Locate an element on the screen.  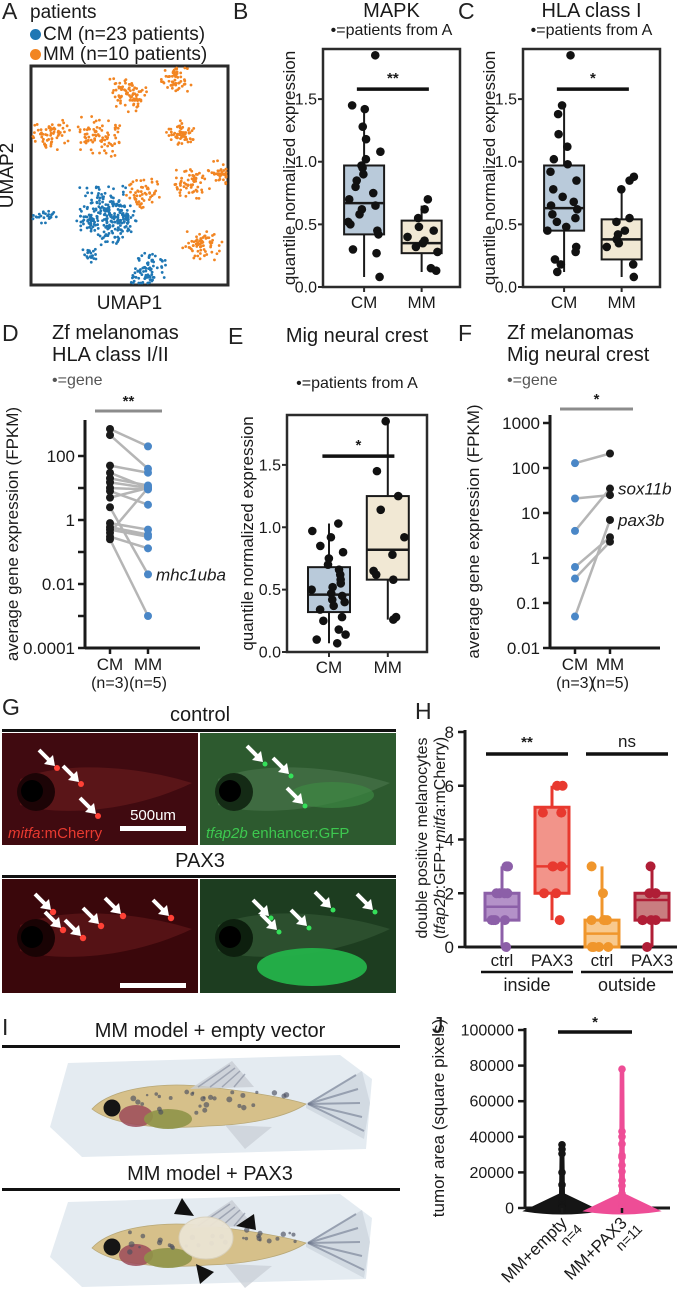
gill-patch is located at coordinates (136, 1116).